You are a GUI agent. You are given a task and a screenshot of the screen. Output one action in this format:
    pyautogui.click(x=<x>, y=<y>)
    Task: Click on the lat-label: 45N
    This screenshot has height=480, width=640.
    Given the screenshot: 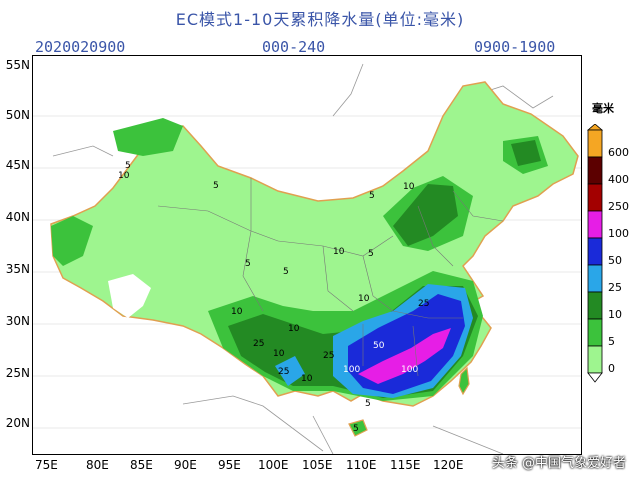 What is the action you would take?
    pyautogui.click(x=17, y=165)
    